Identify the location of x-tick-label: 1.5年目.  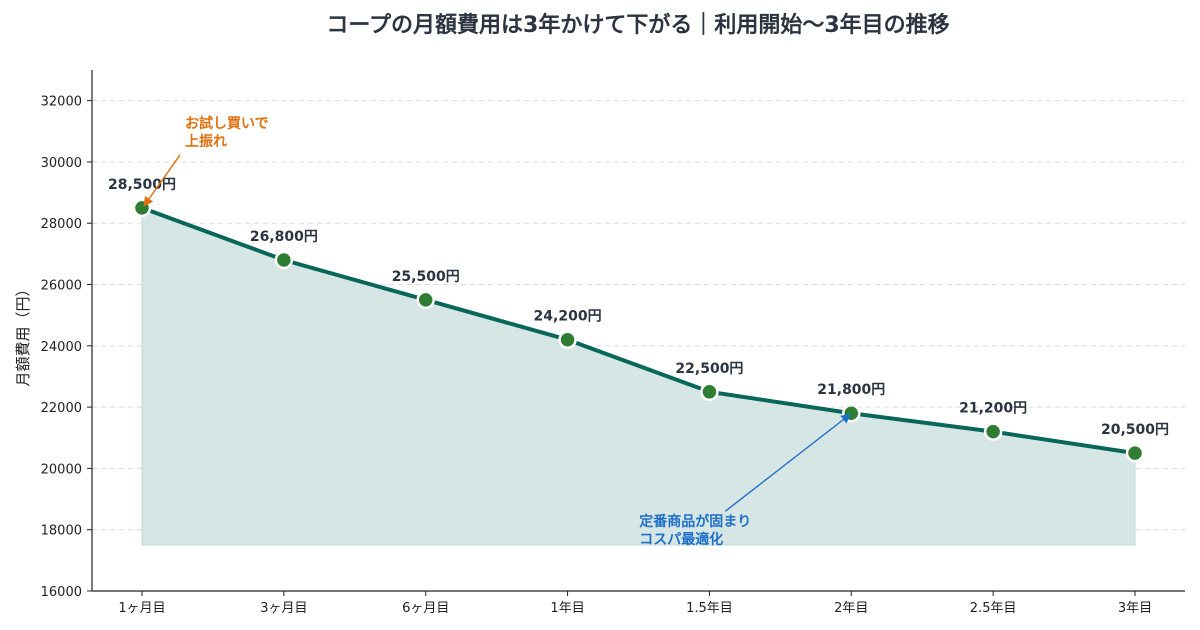
(709, 608).